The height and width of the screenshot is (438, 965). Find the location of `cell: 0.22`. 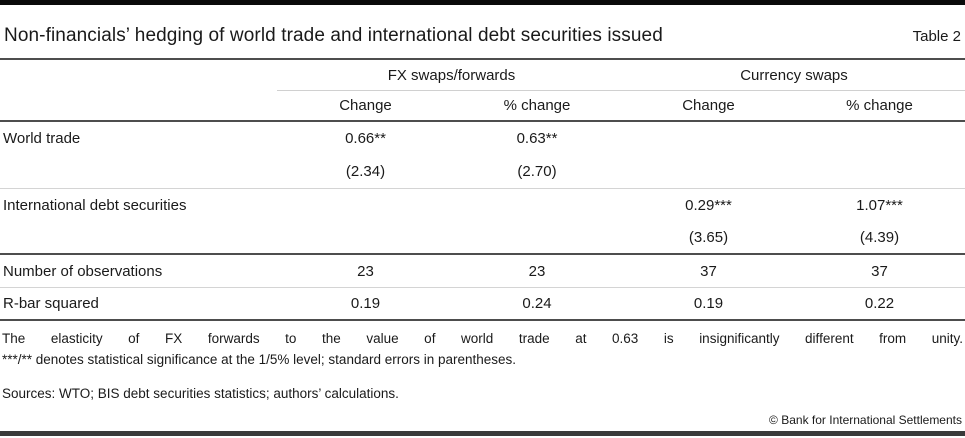

cell: 0.22 is located at coordinates (879, 303).